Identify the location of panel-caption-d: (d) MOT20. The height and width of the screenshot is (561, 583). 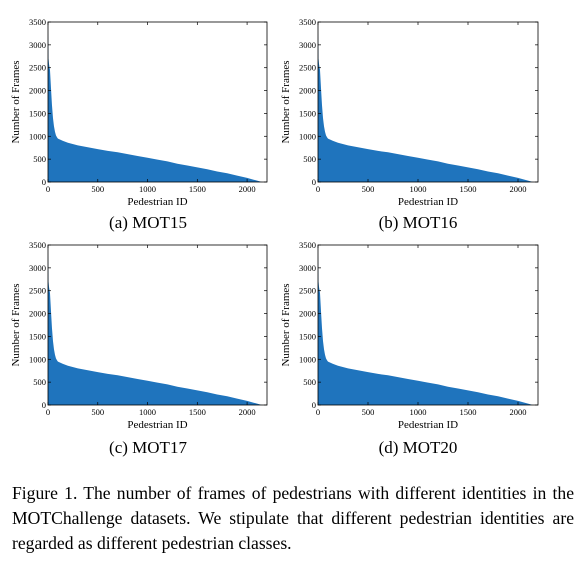
(418, 447).